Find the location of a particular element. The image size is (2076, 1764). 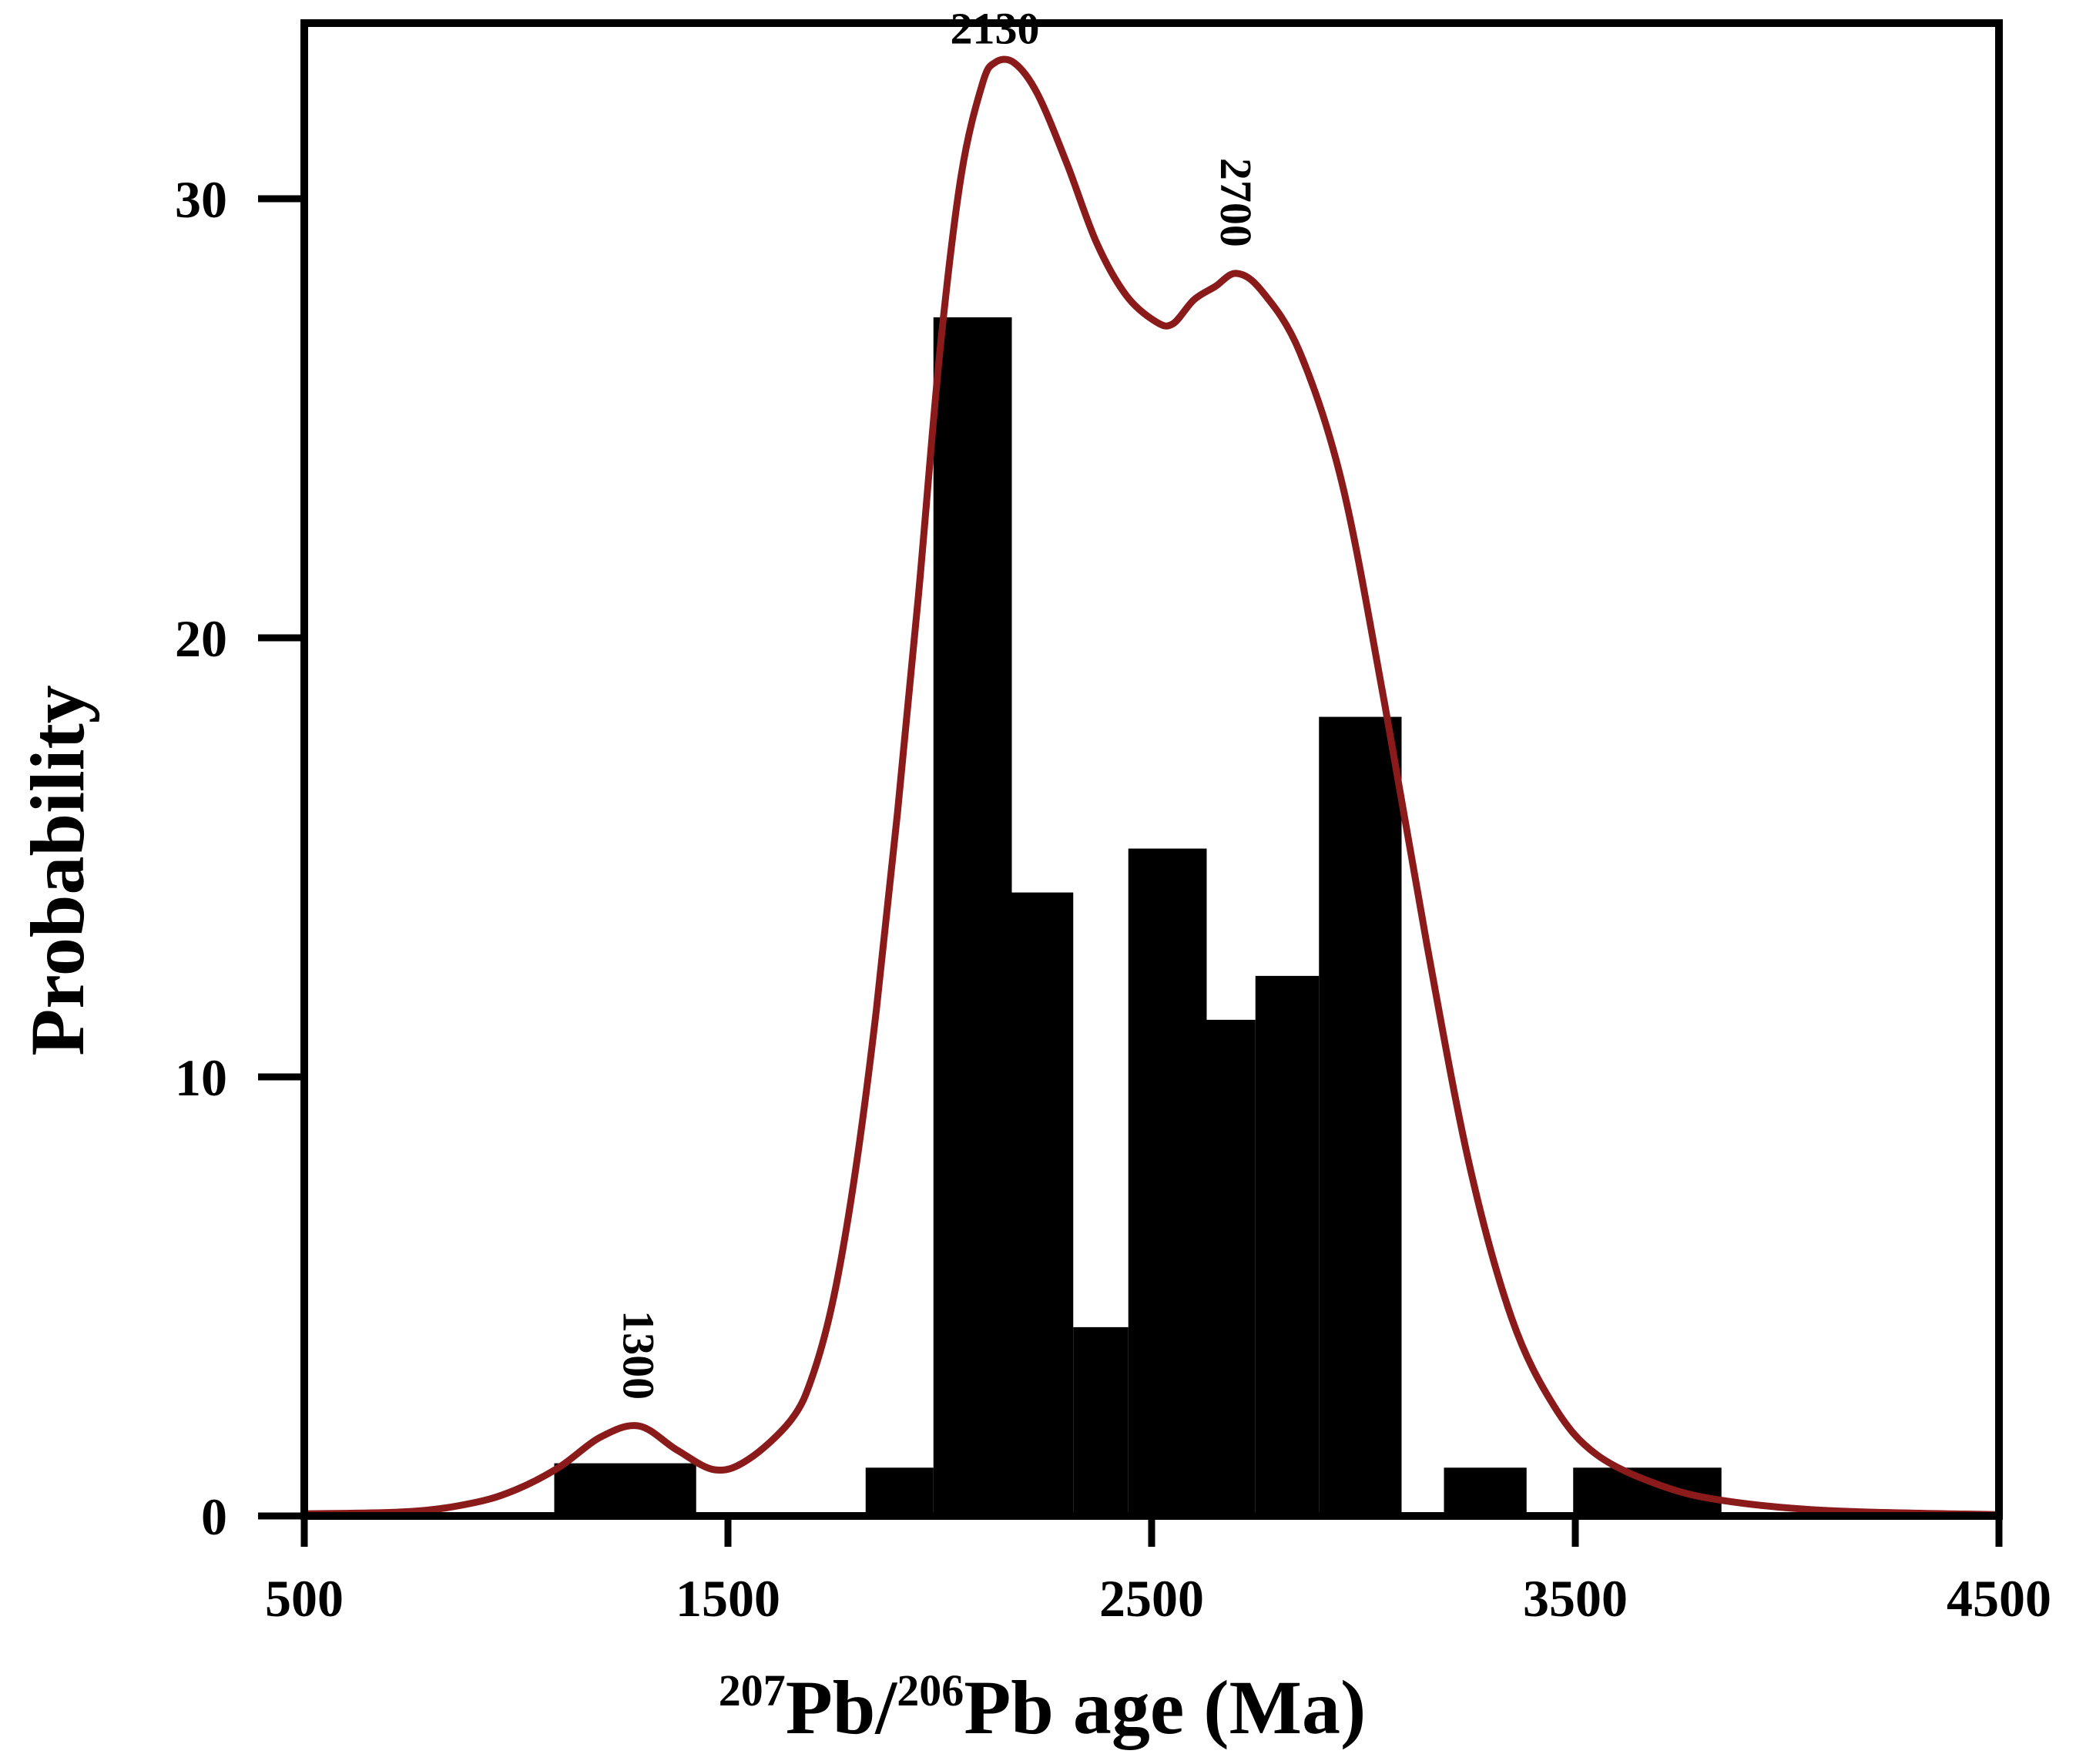

x-tick-label-3500: 3500 is located at coordinates (1575, 1598).